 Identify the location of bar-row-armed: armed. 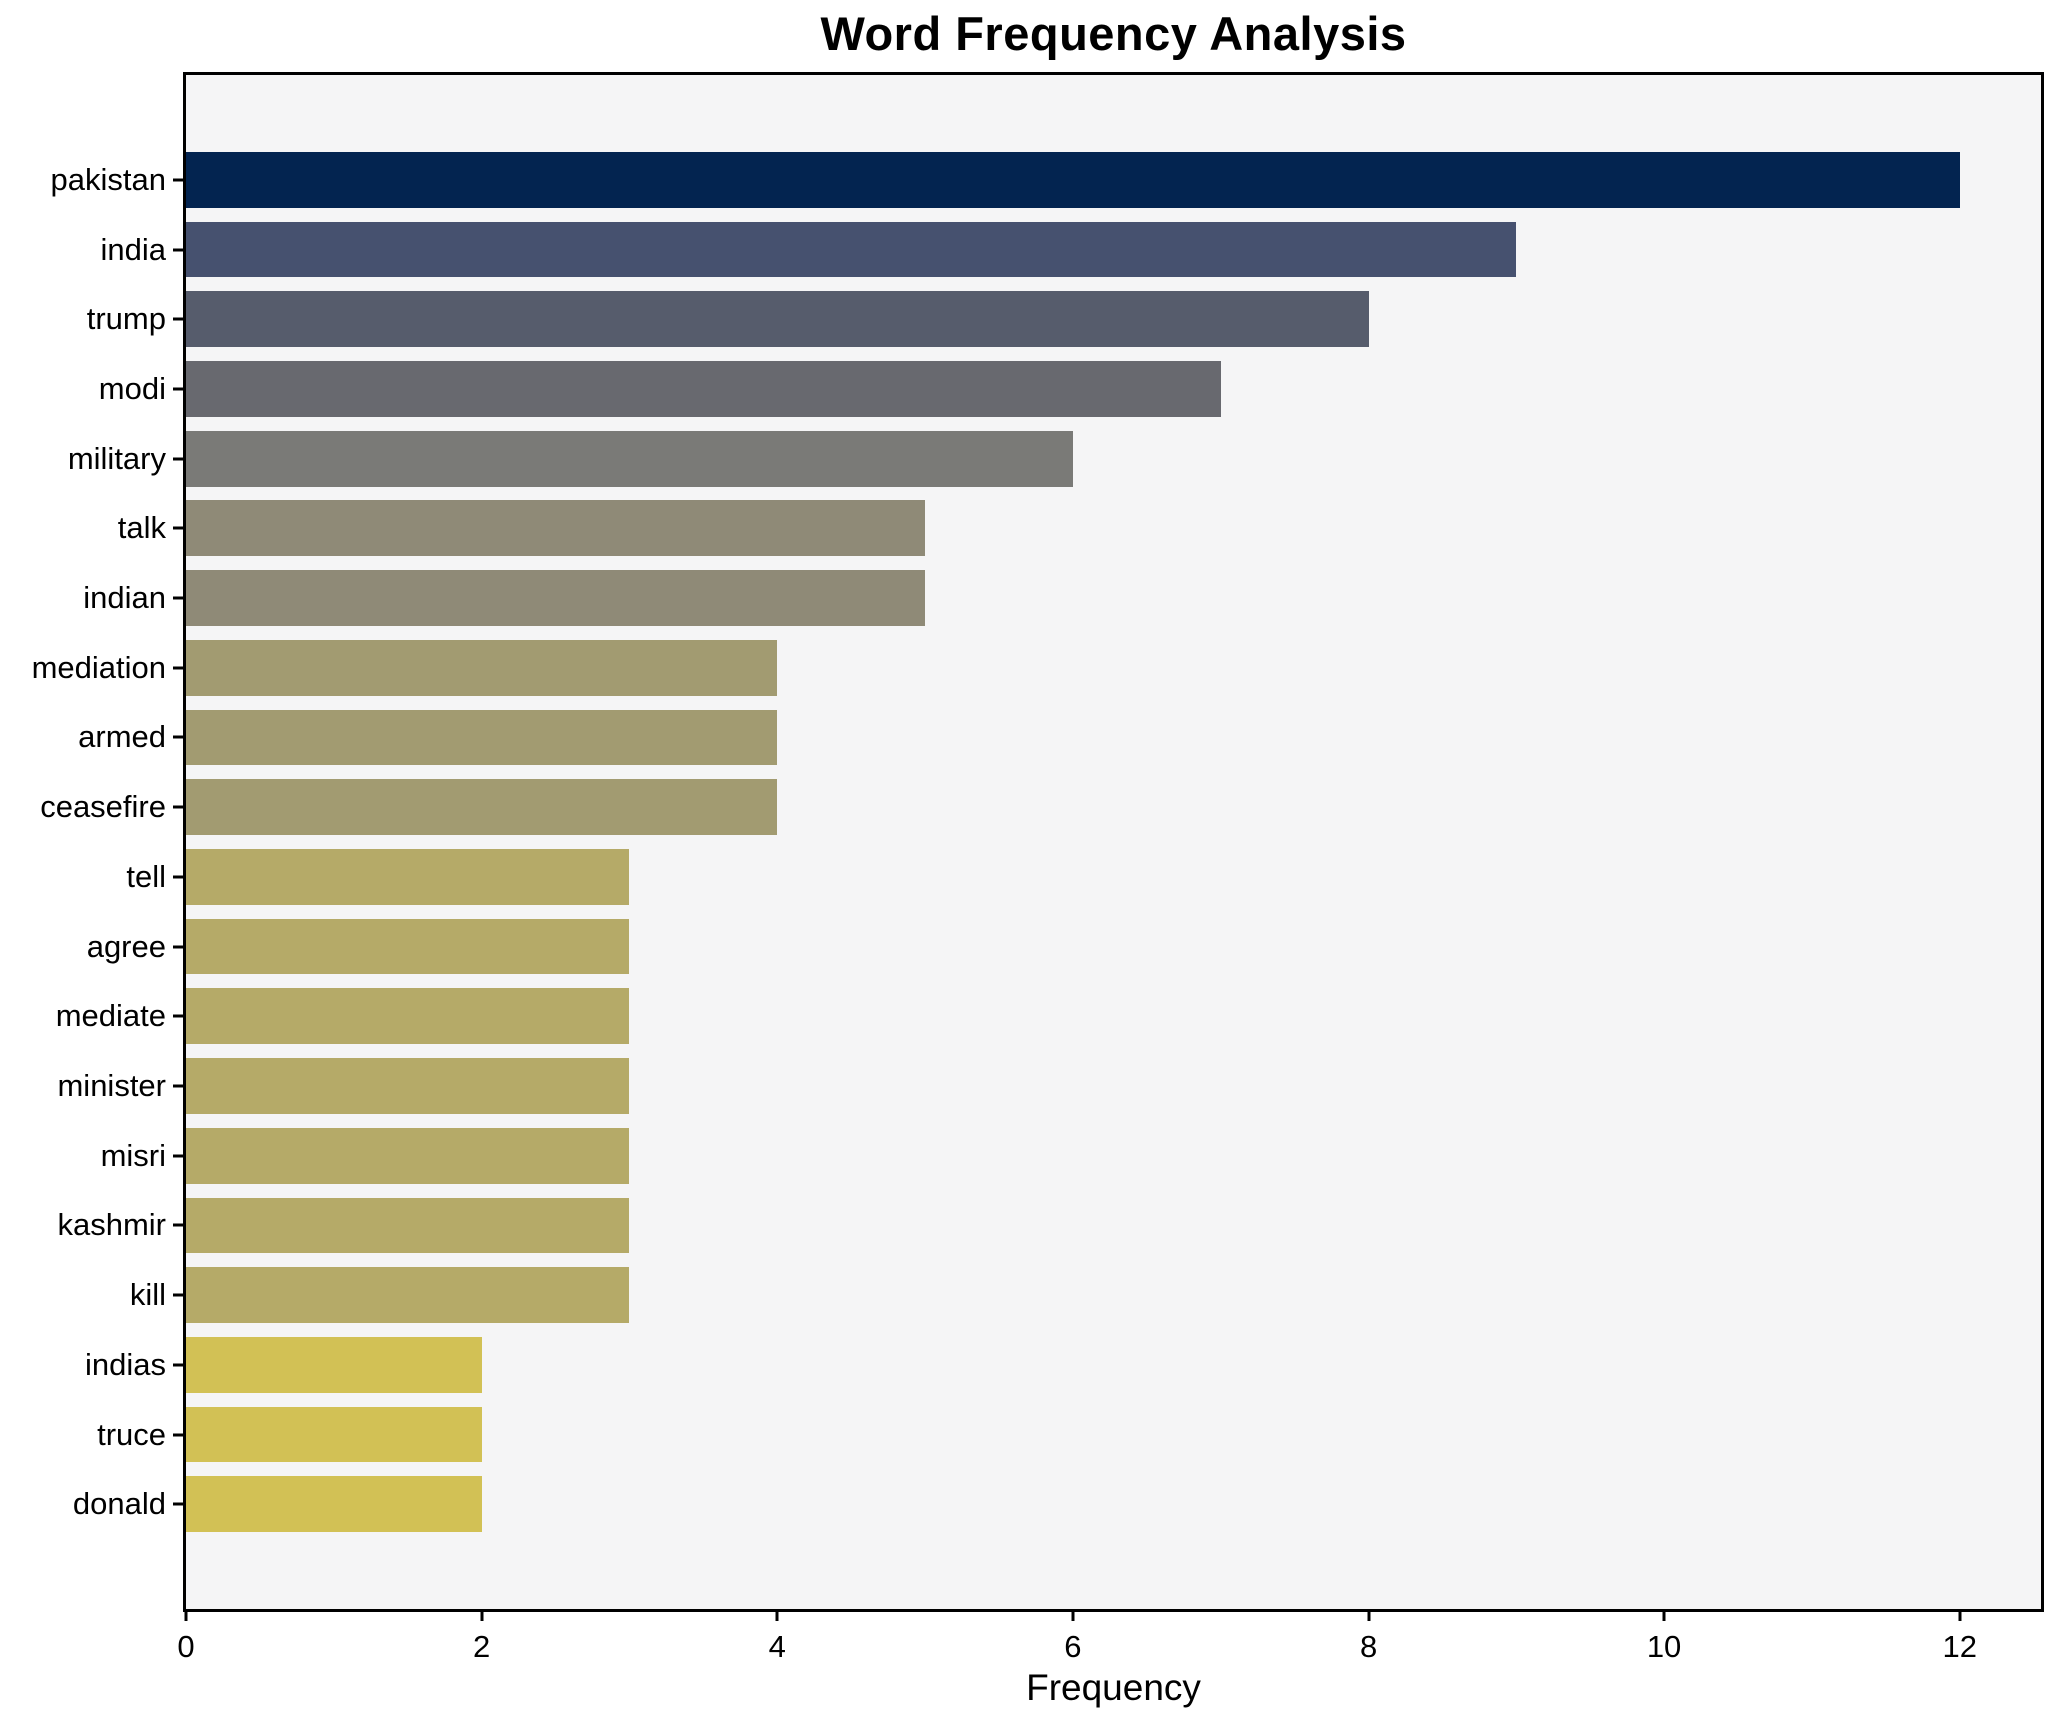
(1059, 738).